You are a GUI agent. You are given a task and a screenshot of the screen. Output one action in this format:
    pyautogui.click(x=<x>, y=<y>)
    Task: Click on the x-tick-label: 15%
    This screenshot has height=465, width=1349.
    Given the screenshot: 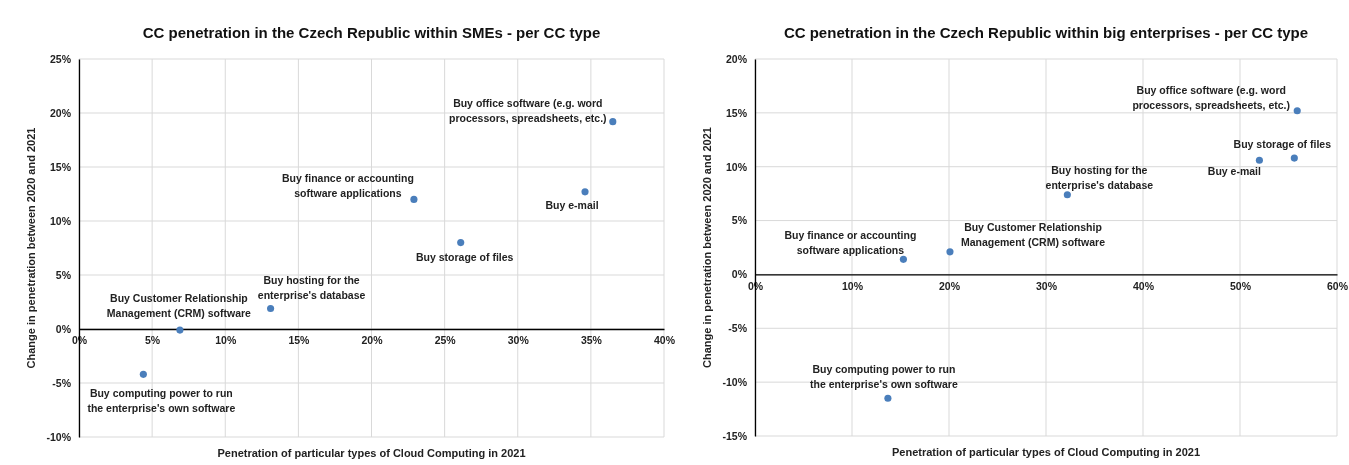 What is the action you would take?
    pyautogui.click(x=299, y=340)
    